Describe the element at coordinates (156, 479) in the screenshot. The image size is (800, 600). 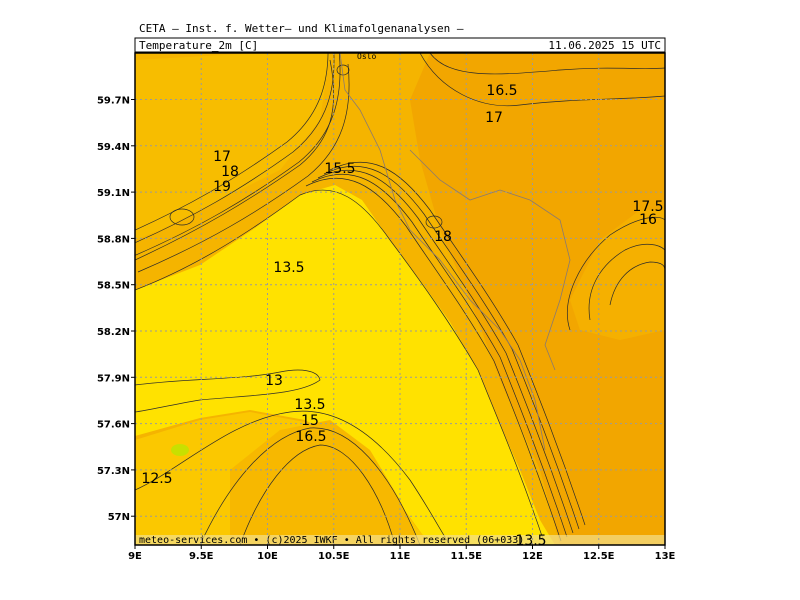
I see `contour-label: 12.5` at that location.